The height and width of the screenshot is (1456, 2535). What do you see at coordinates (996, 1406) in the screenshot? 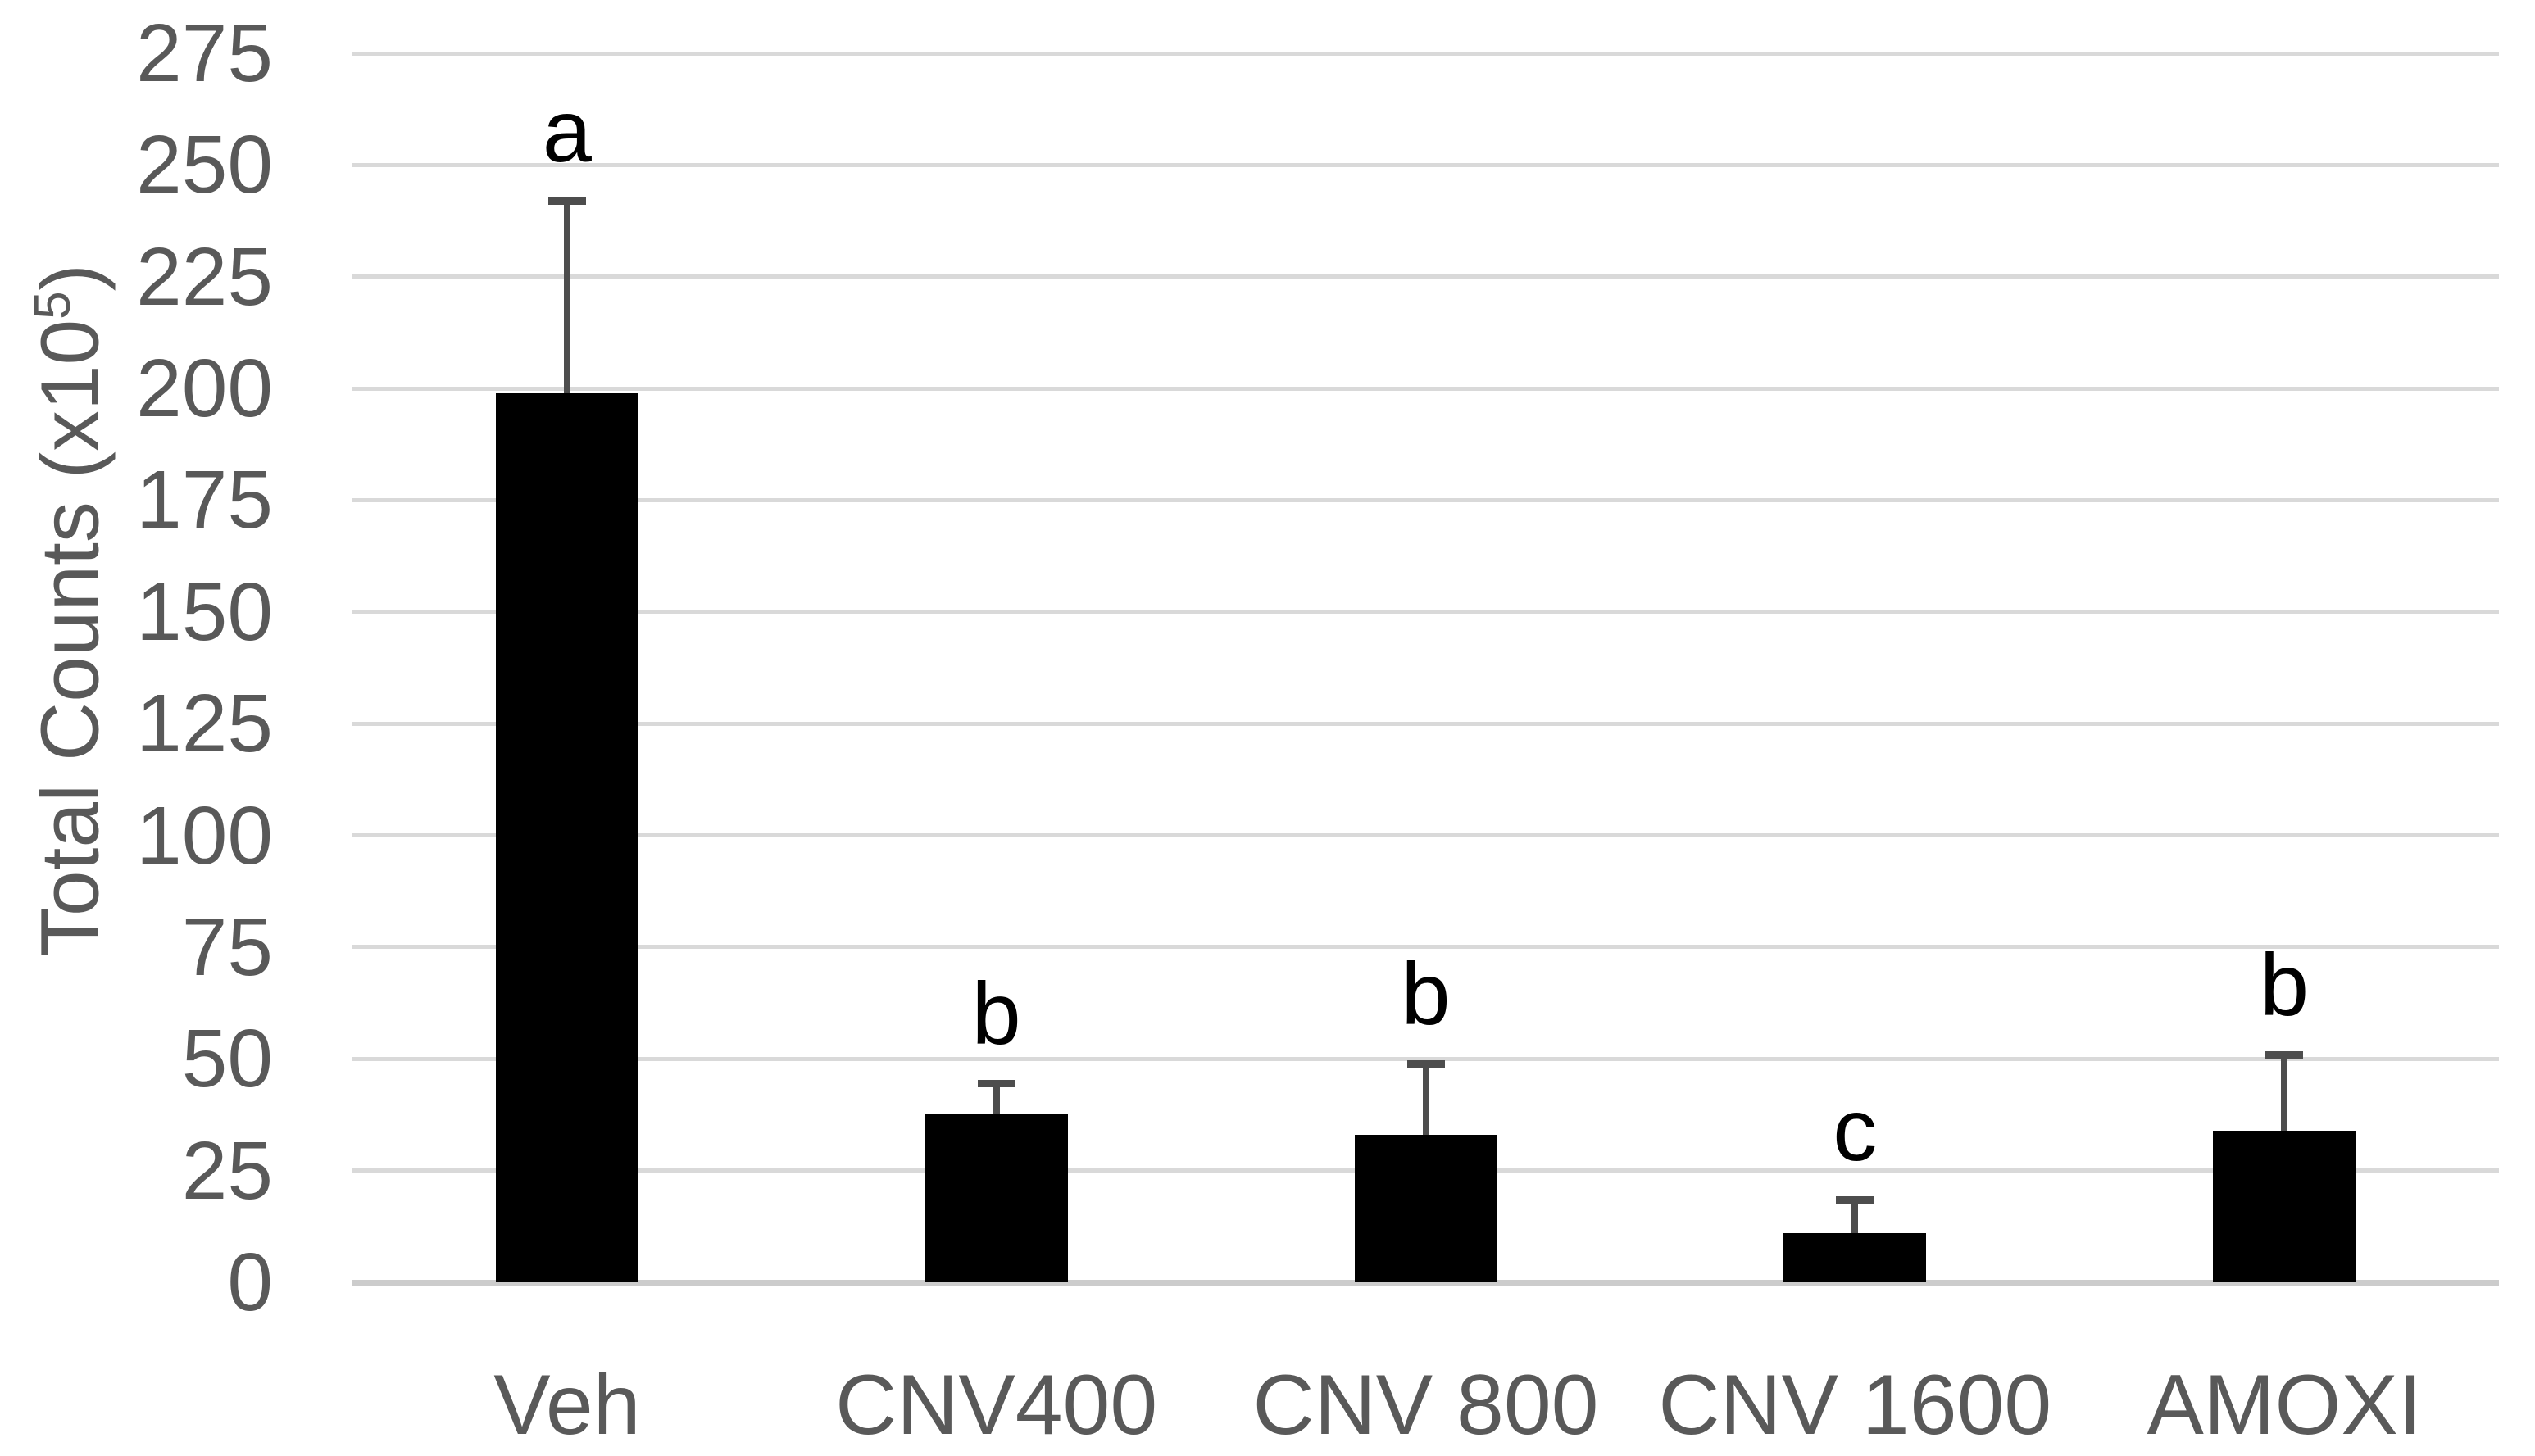
I see `x-axis-category-label: CNV400` at bounding box center [996, 1406].